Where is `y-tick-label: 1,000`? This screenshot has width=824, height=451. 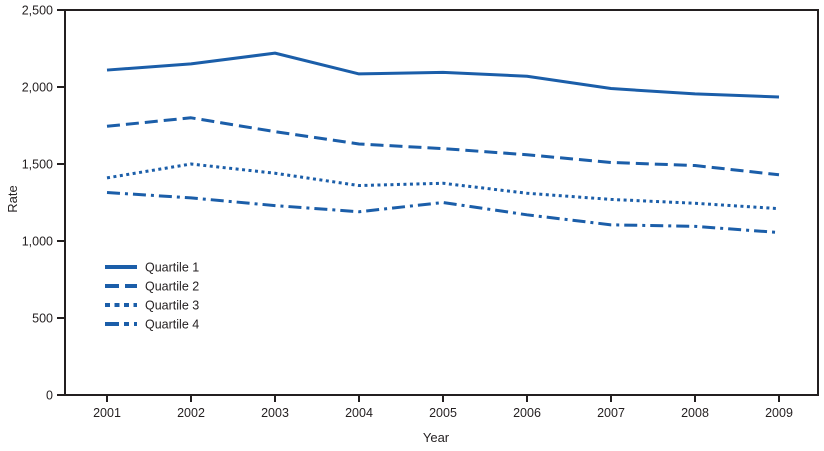 y-tick-label: 1,000 is located at coordinates (37, 242).